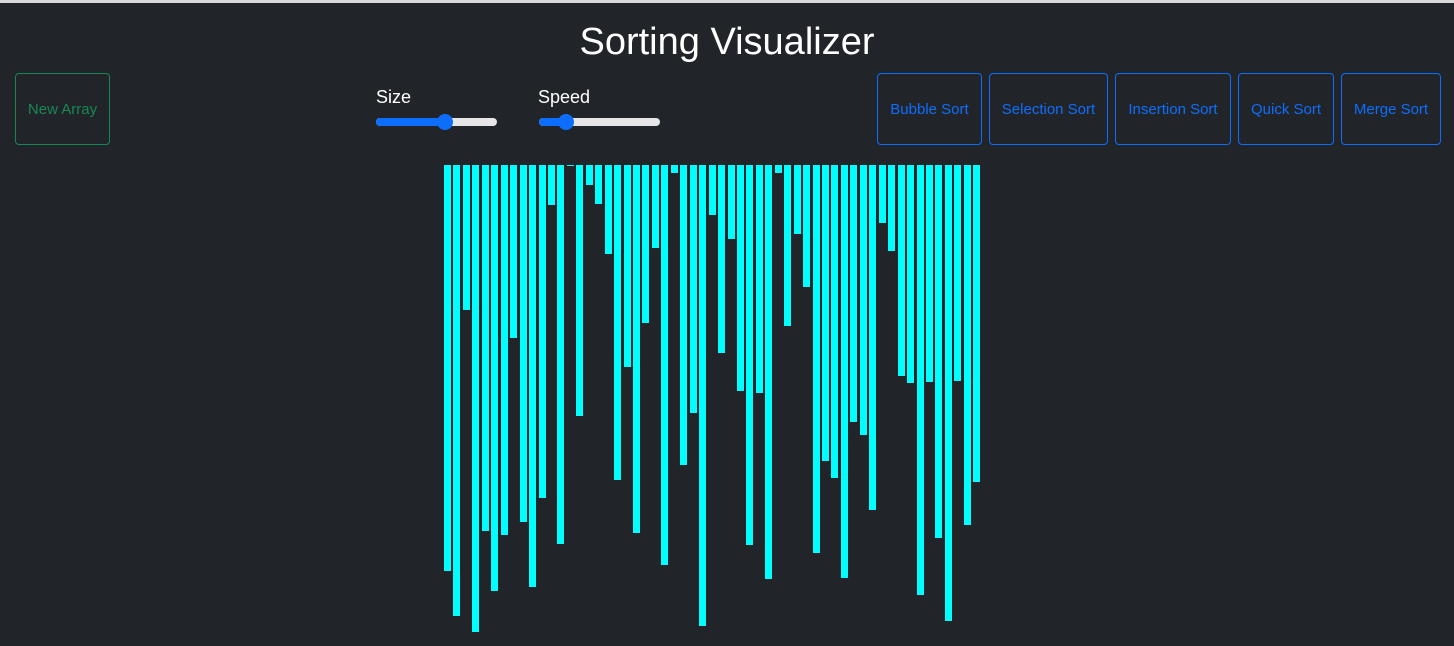 This screenshot has height=646, width=1454. What do you see at coordinates (410, 122) in the screenshot?
I see `size-slider-fill` at bounding box center [410, 122].